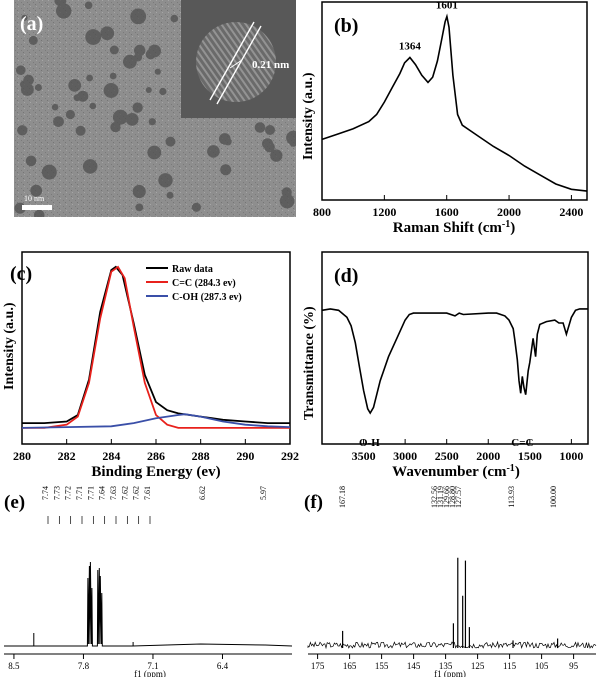 This screenshot has height=682, width=600. Describe the element at coordinates (454, 227) in the screenshot. I see `x-axis-label: Raman Shift (cm-1)` at that location.